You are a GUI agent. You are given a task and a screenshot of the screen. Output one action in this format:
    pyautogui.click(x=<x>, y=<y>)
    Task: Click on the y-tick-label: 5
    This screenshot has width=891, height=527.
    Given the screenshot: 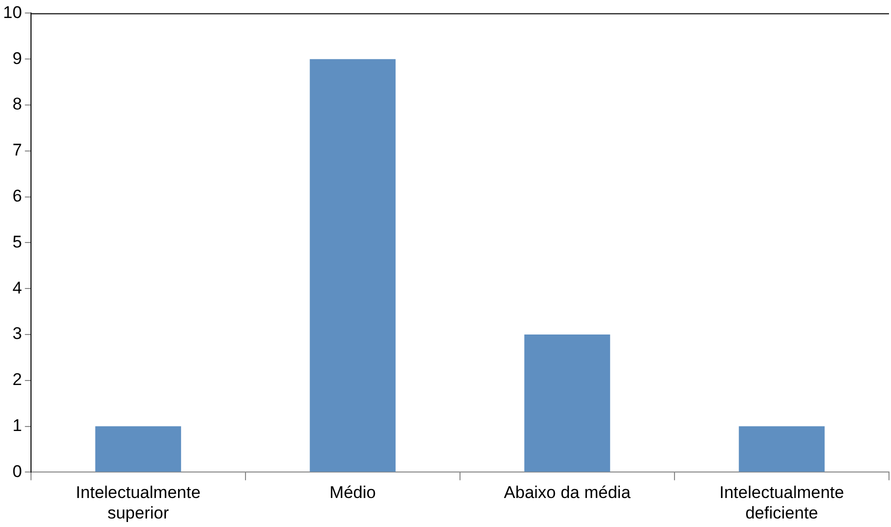 What is the action you would take?
    pyautogui.click(x=17, y=242)
    